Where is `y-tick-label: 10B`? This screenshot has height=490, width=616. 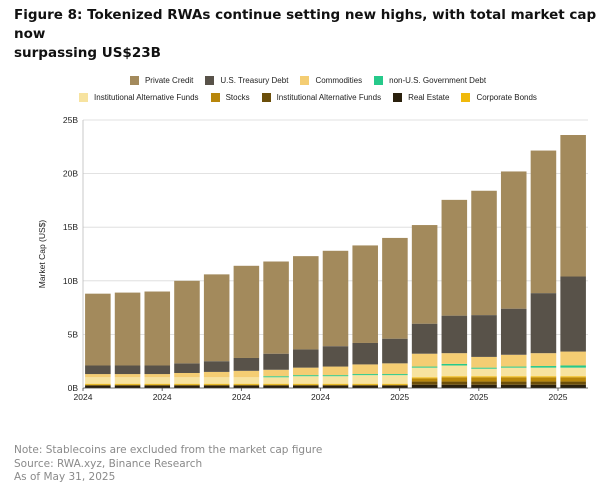
y-tick-label: 10B is located at coordinates (70, 281).